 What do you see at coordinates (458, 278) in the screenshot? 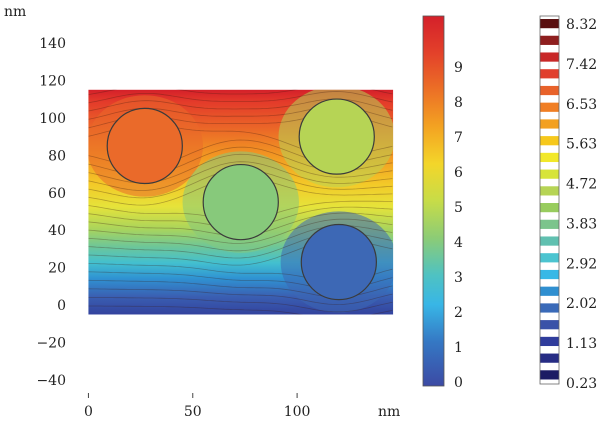
I see `colorbar-tick-label: 3` at bounding box center [458, 278].